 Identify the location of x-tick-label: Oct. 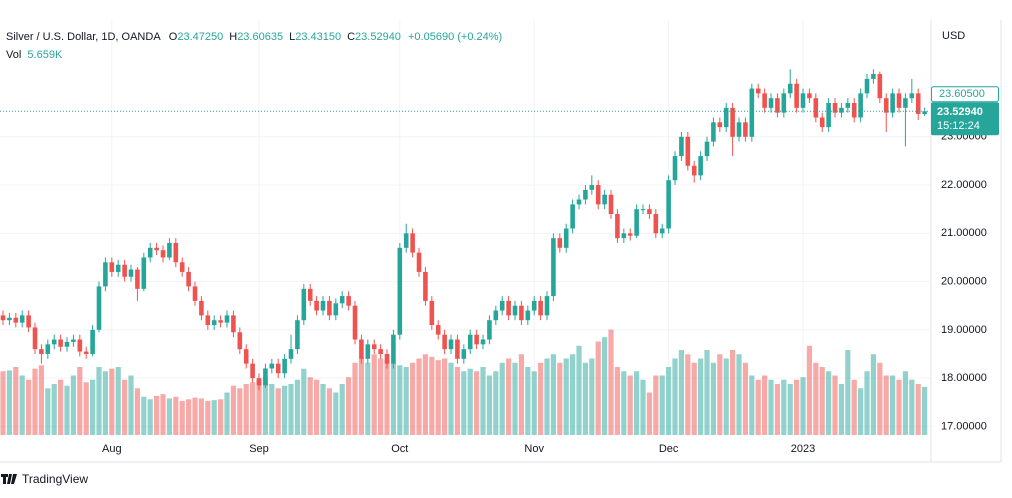
(399, 449).